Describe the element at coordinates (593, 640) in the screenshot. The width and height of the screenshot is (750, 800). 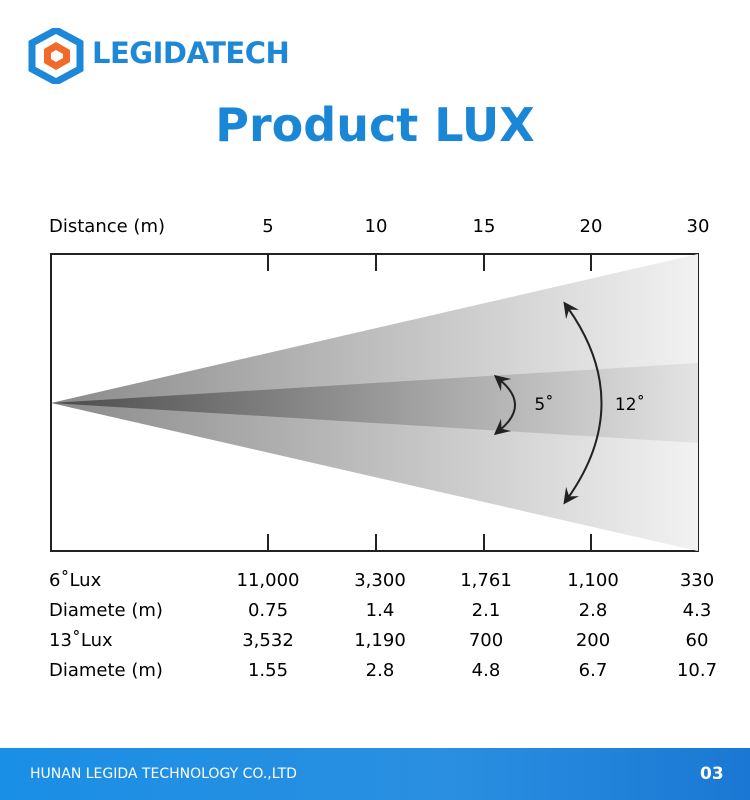
I see `table-cell: 200` at that location.